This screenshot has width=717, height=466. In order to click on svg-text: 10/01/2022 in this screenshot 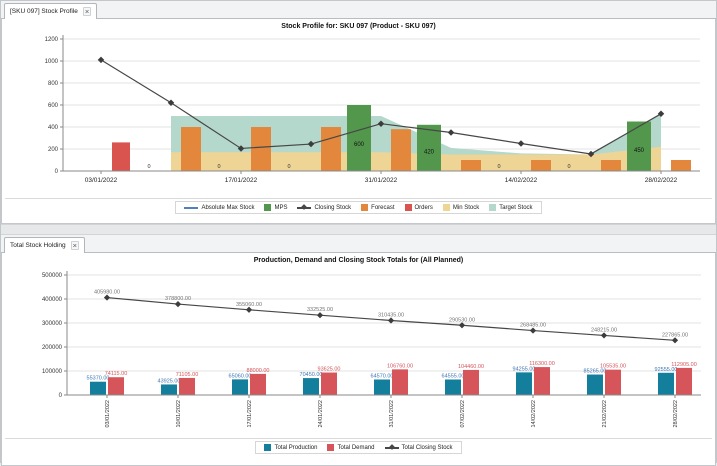, I will do `click(179, 414)`.